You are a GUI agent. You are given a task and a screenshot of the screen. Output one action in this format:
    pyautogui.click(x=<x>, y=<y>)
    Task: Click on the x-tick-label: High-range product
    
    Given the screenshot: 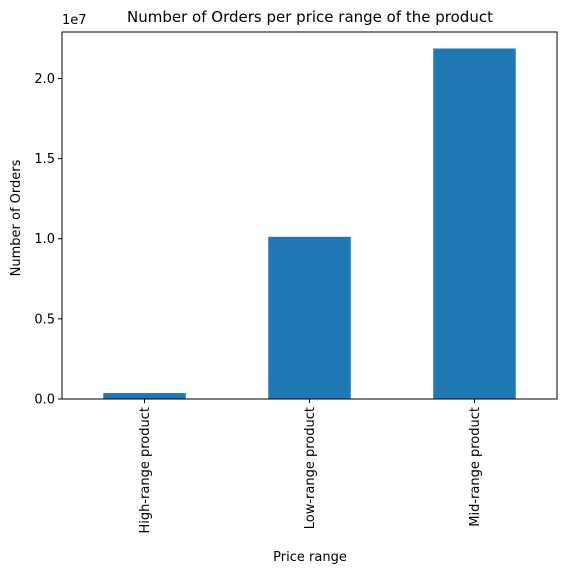 What is the action you would take?
    pyautogui.click(x=145, y=470)
    